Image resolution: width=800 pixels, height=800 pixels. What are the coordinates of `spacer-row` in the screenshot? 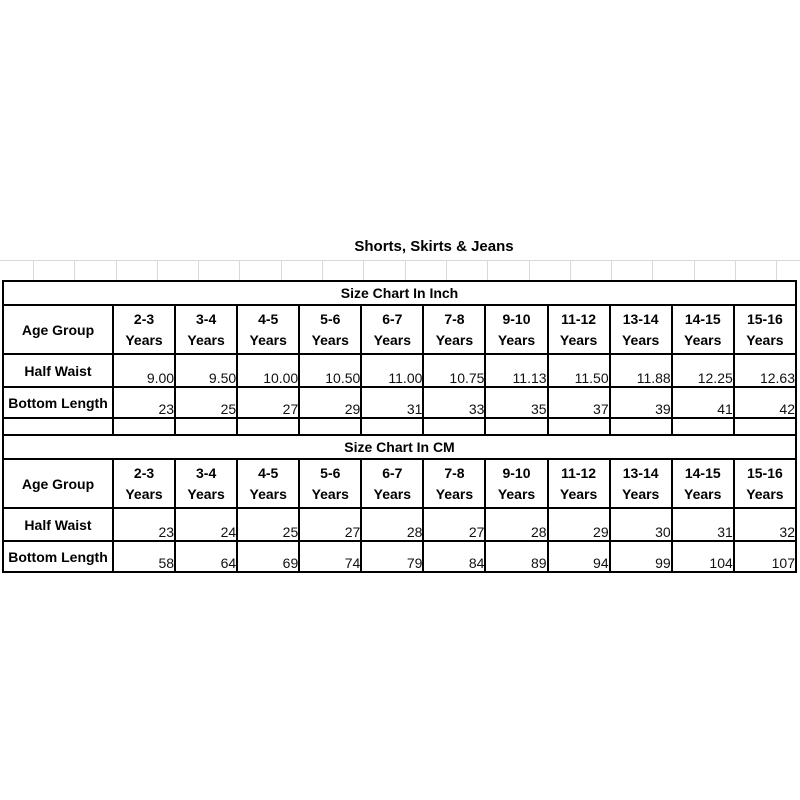 It's located at (400, 426).